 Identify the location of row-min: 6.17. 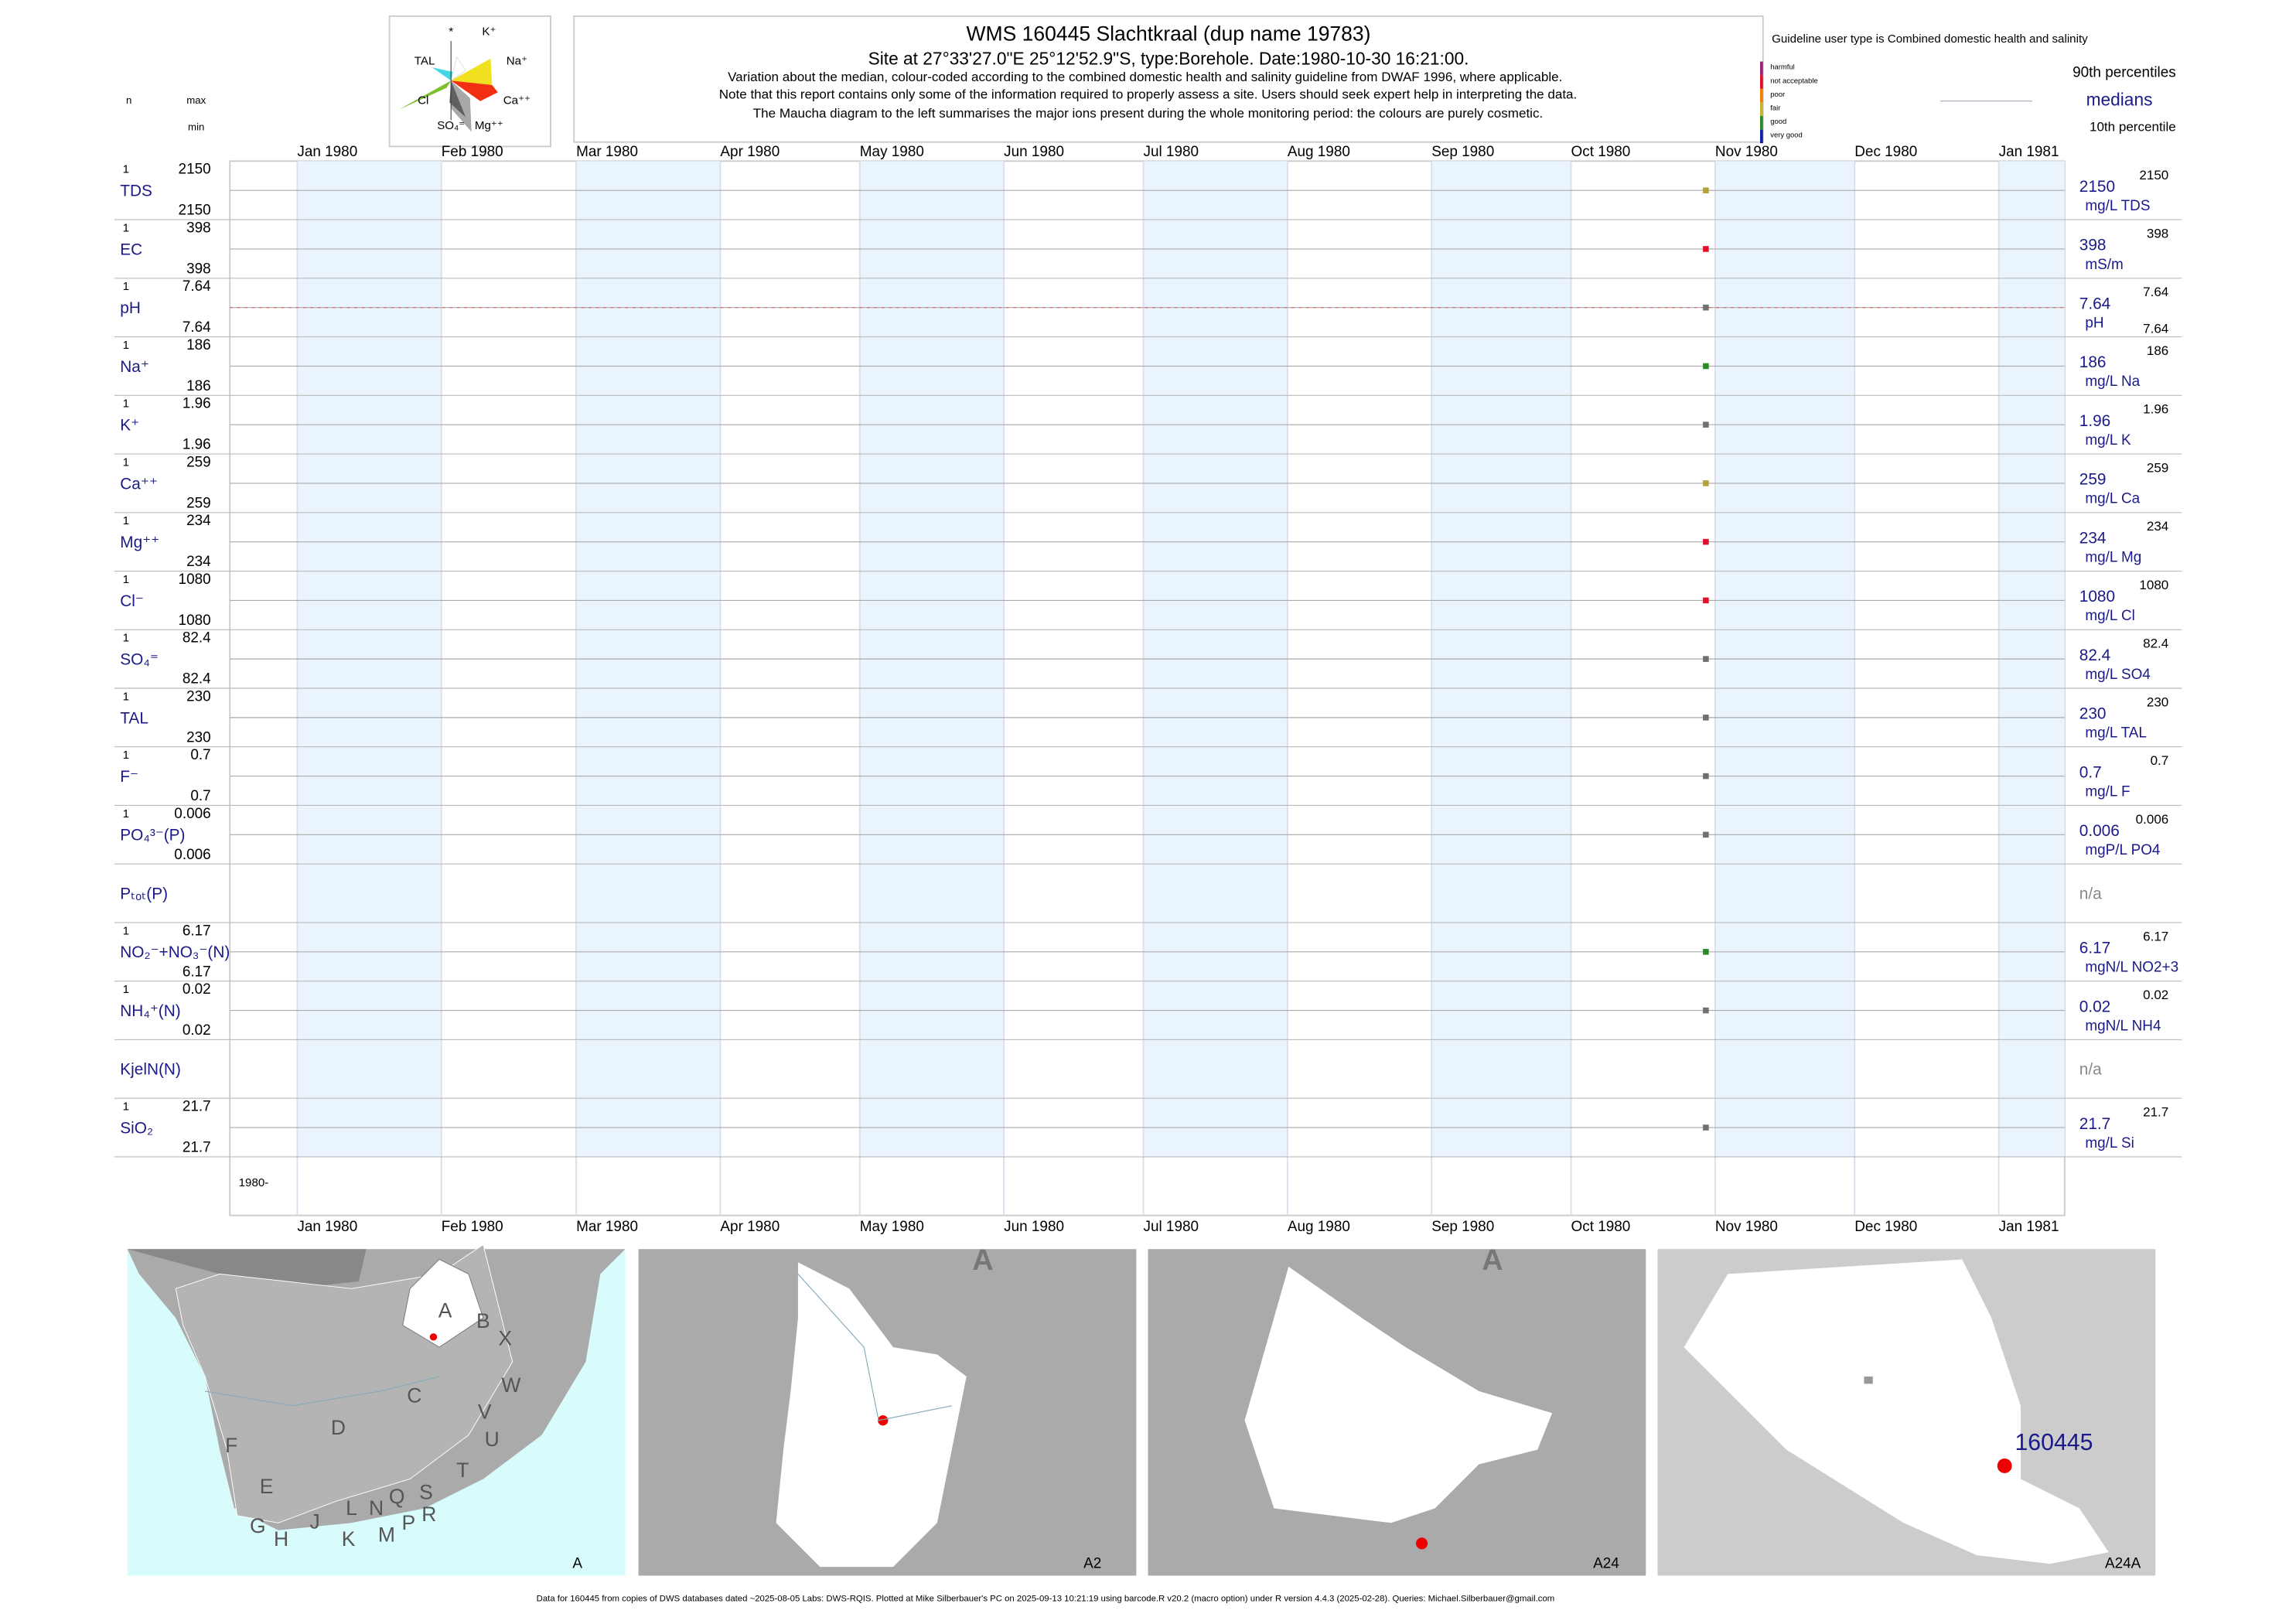
(197, 972).